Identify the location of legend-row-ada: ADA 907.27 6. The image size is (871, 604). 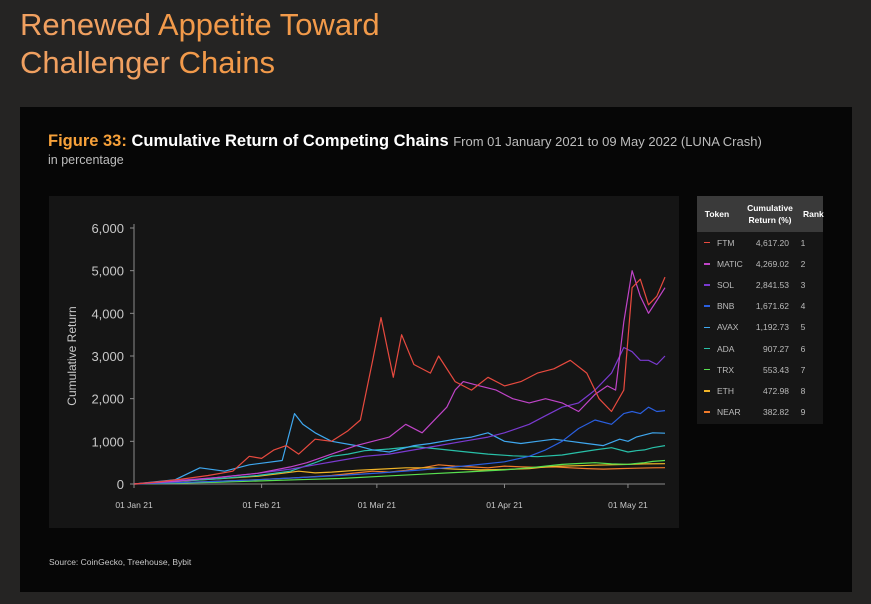
(760, 348).